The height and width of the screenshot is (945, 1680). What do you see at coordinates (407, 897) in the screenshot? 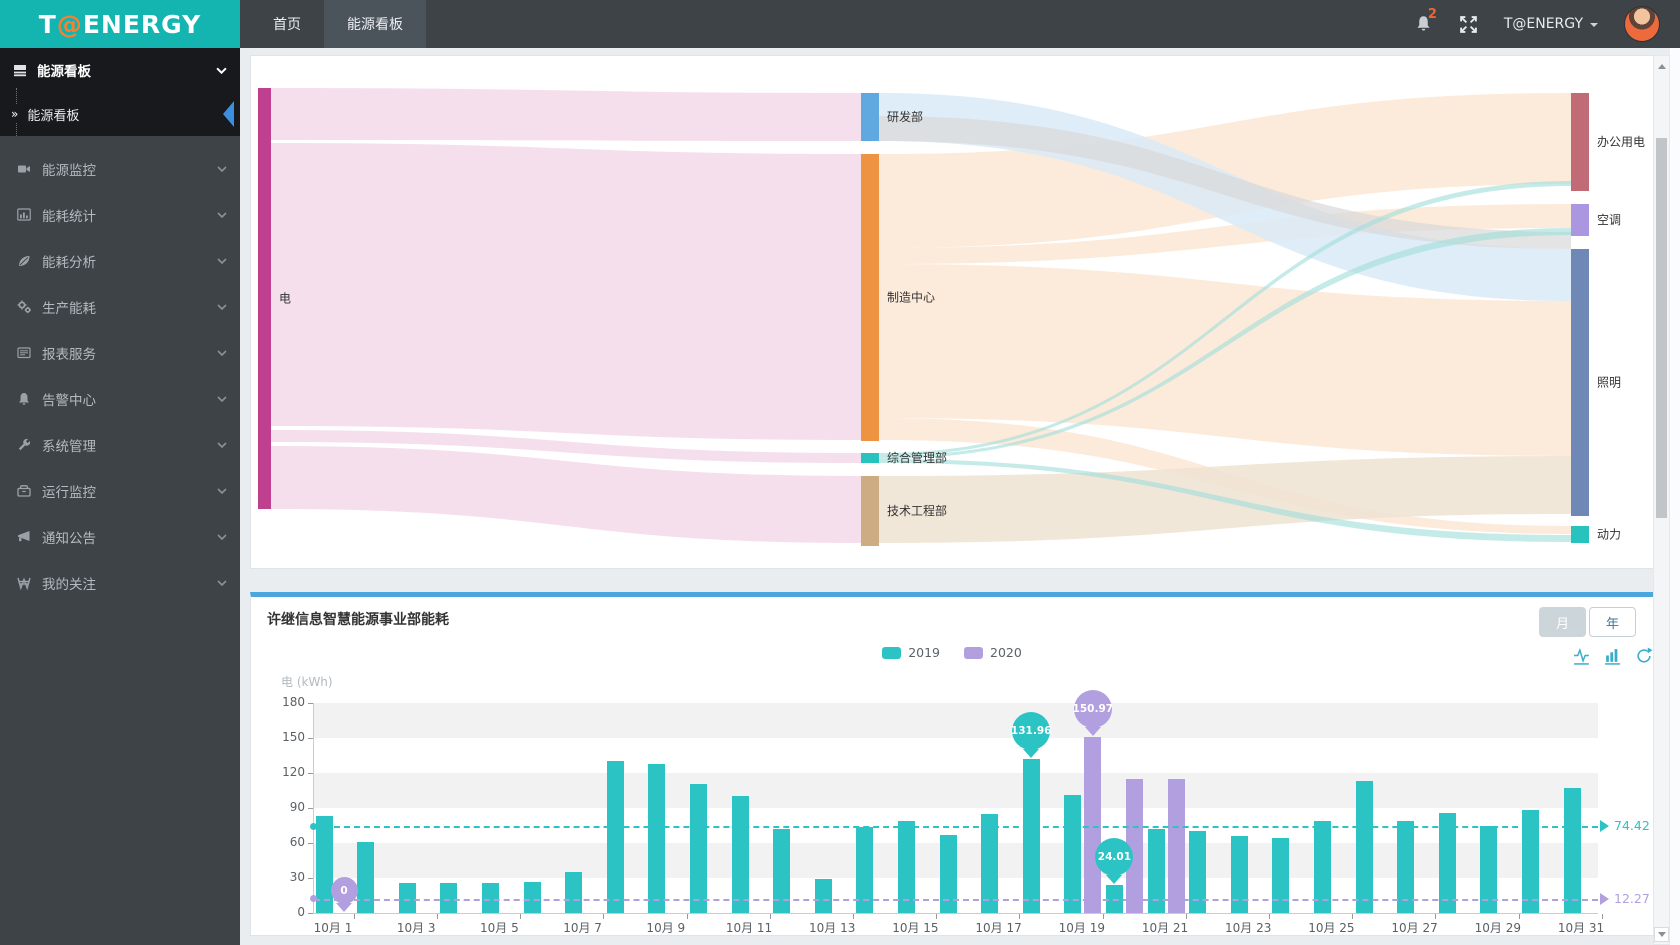
I see `bar-2019-day3` at bounding box center [407, 897].